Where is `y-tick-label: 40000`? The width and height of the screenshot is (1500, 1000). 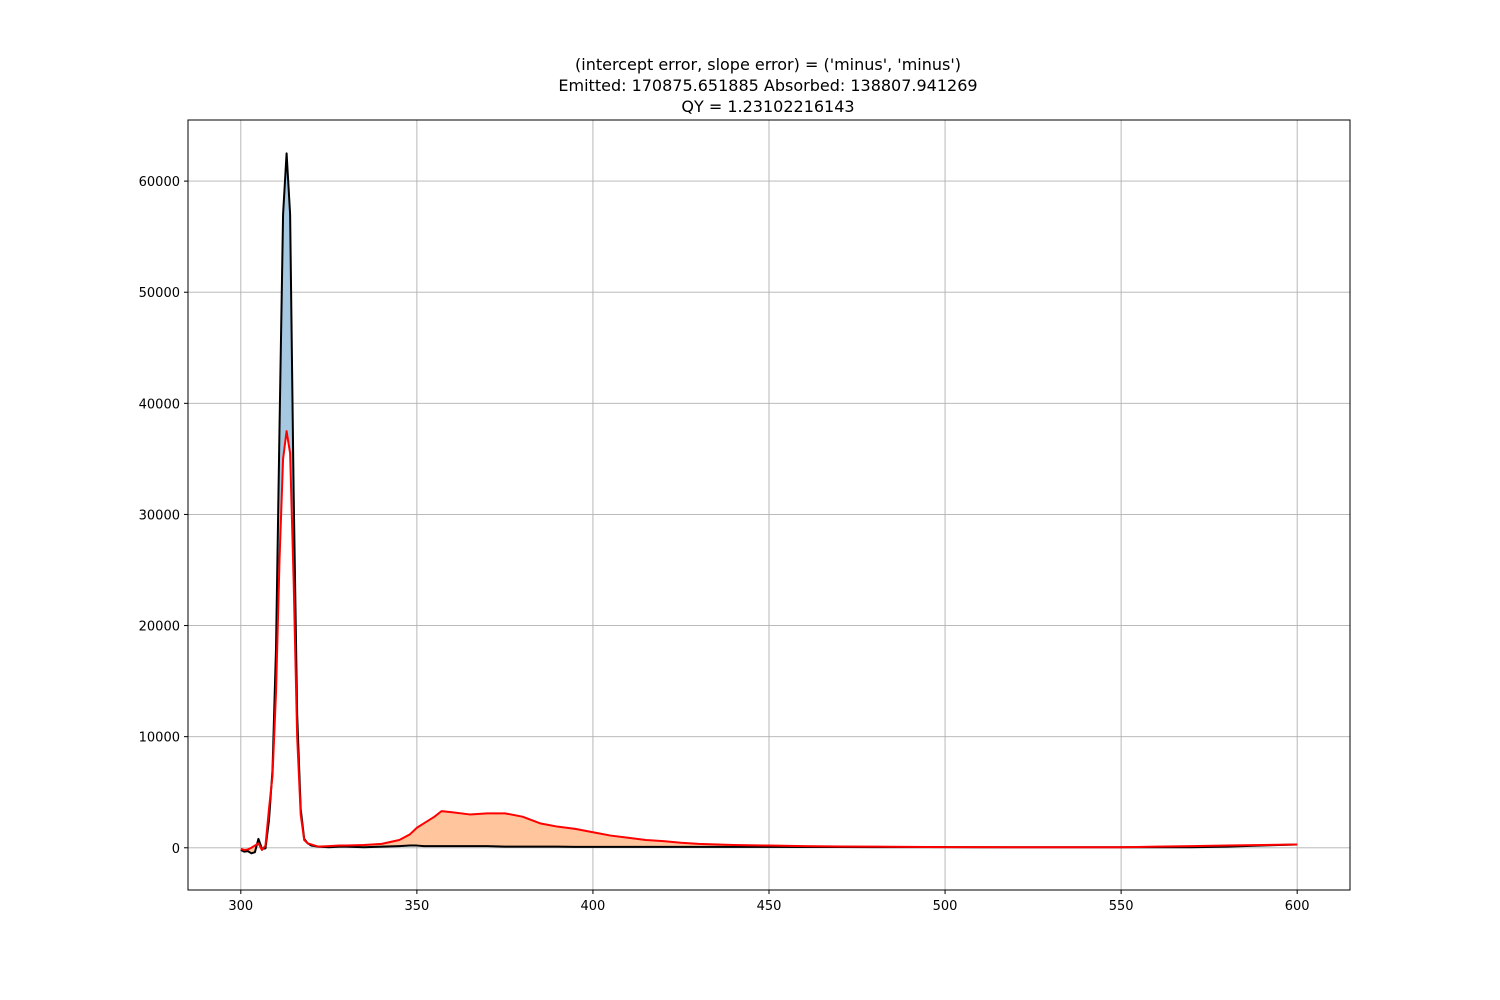 y-tick-label: 40000 is located at coordinates (159, 404).